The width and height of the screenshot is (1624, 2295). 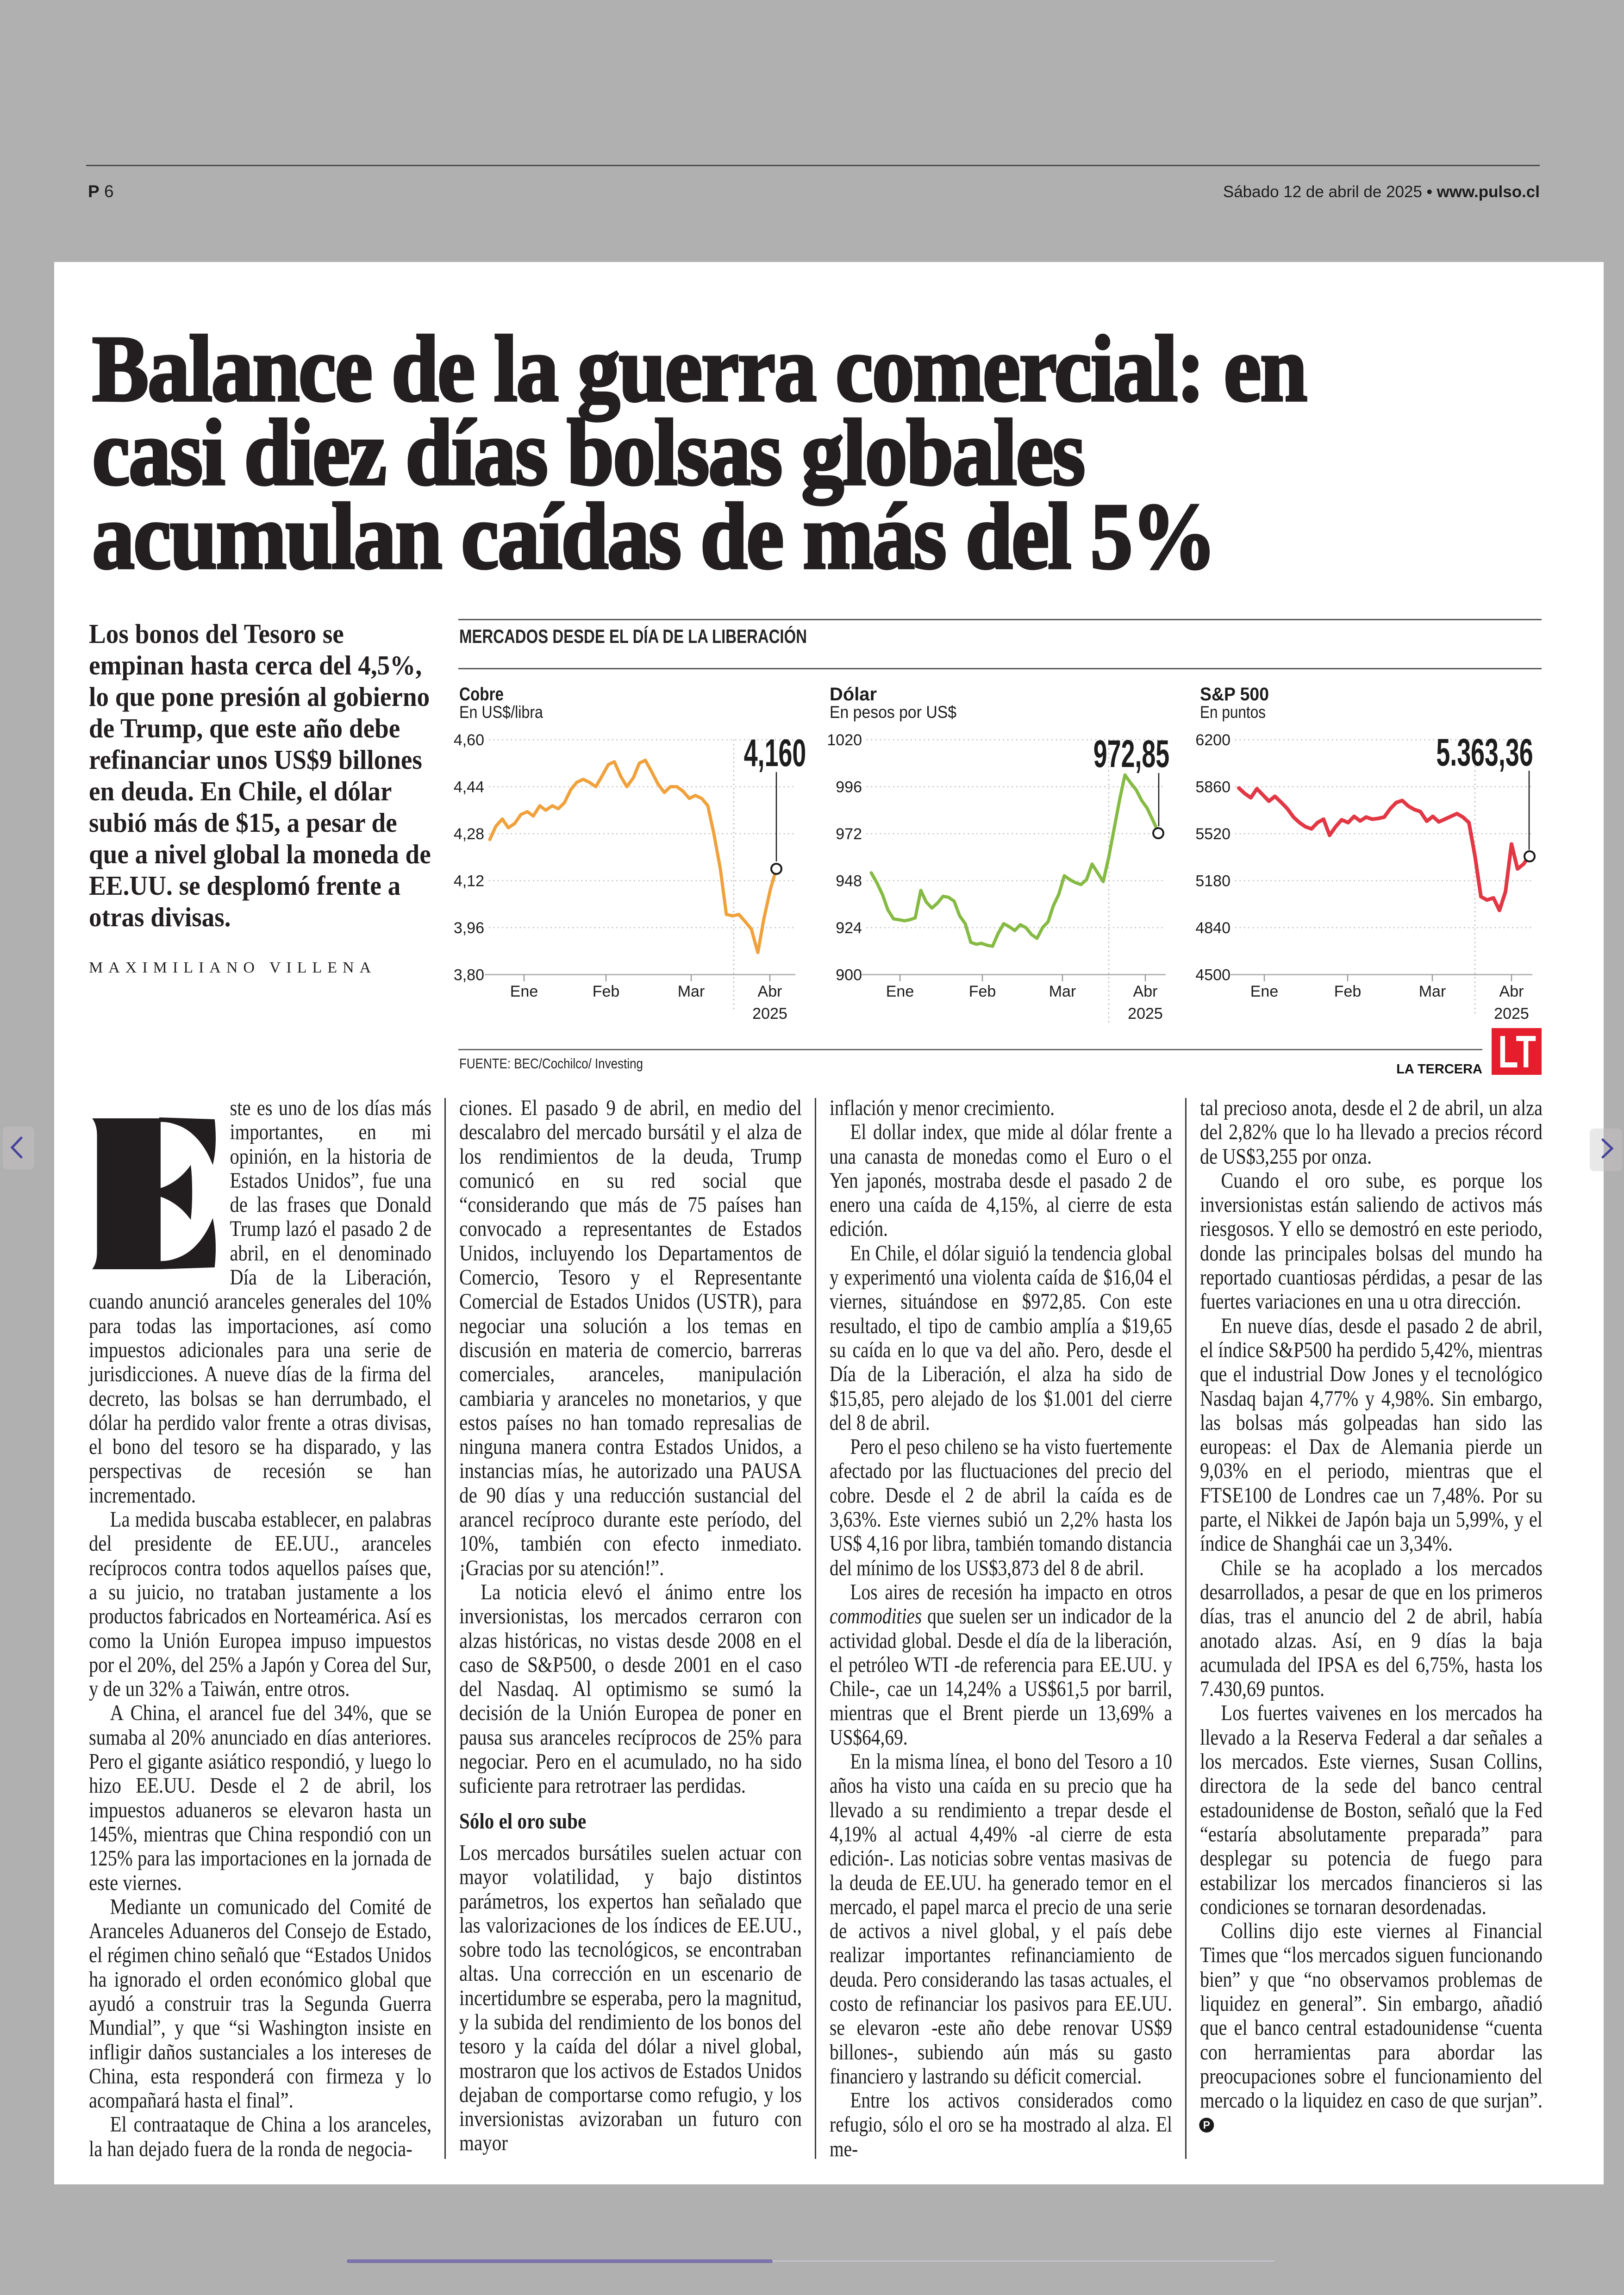 What do you see at coordinates (1212, 928) in the screenshot?
I see `svg-text: 4840` at bounding box center [1212, 928].